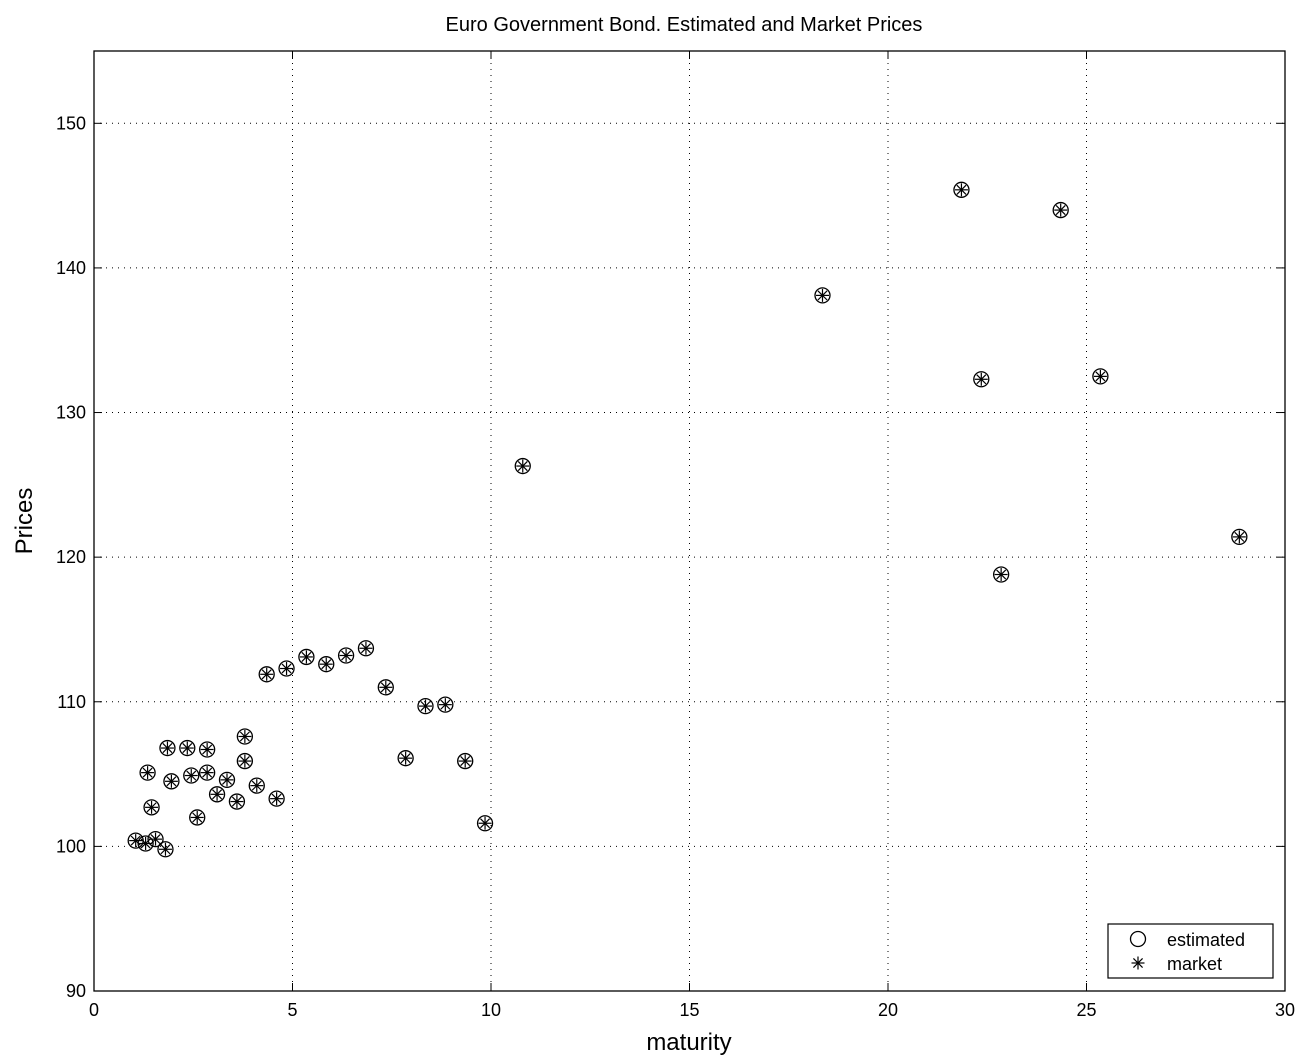  Describe the element at coordinates (491, 1010) in the screenshot. I see `x-tick-label: 10` at that location.